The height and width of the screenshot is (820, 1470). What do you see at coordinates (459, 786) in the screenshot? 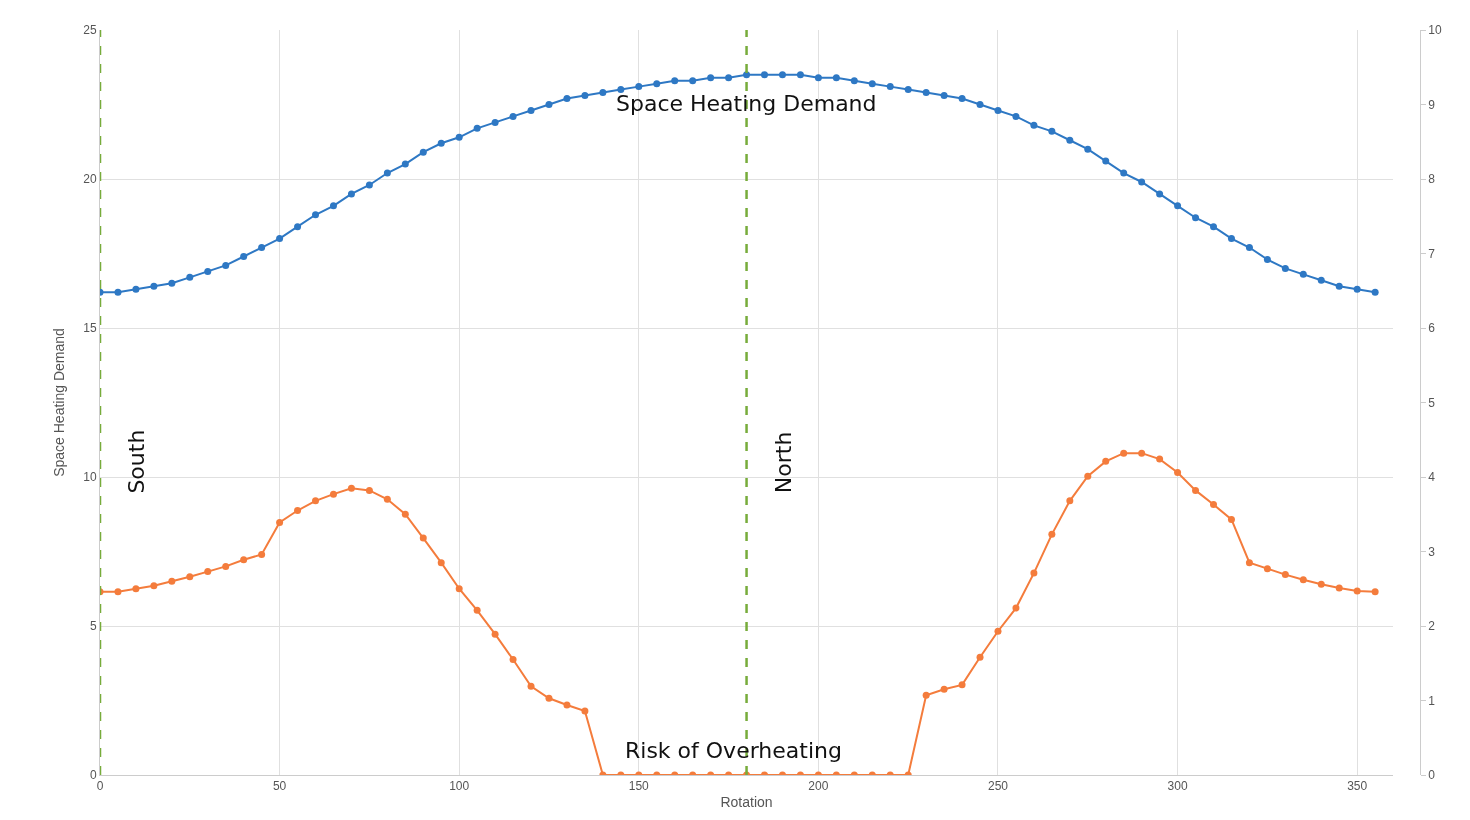
I see `x-tick-label: 100` at bounding box center [459, 786].